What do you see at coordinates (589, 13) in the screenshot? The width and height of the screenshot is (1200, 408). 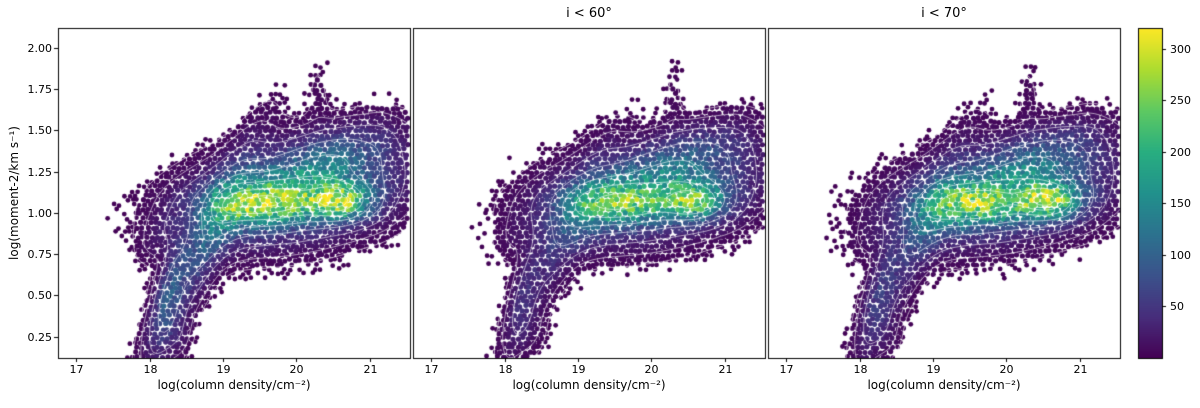 I see `panel2-title: i < 60°` at bounding box center [589, 13].